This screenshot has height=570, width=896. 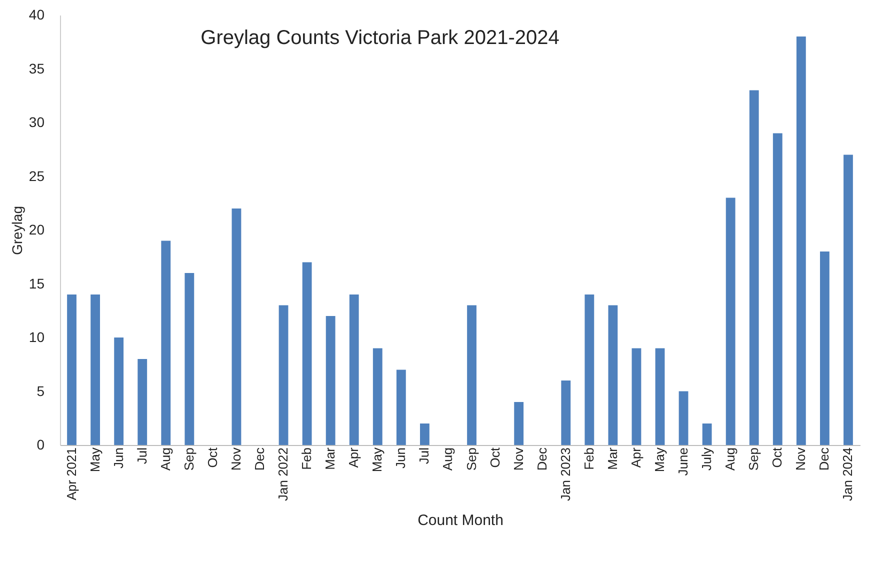 What do you see at coordinates (36, 176) in the screenshot?
I see `y-tick-label: 25` at bounding box center [36, 176].